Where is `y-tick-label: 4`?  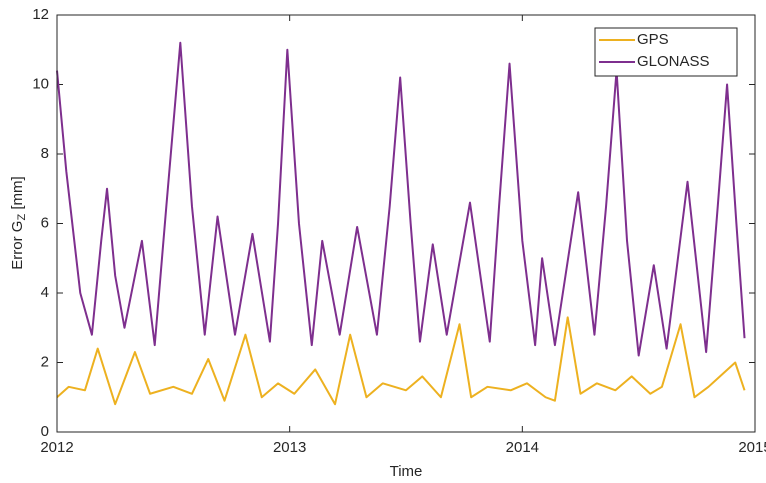 y-tick-label: 4 is located at coordinates (45, 292).